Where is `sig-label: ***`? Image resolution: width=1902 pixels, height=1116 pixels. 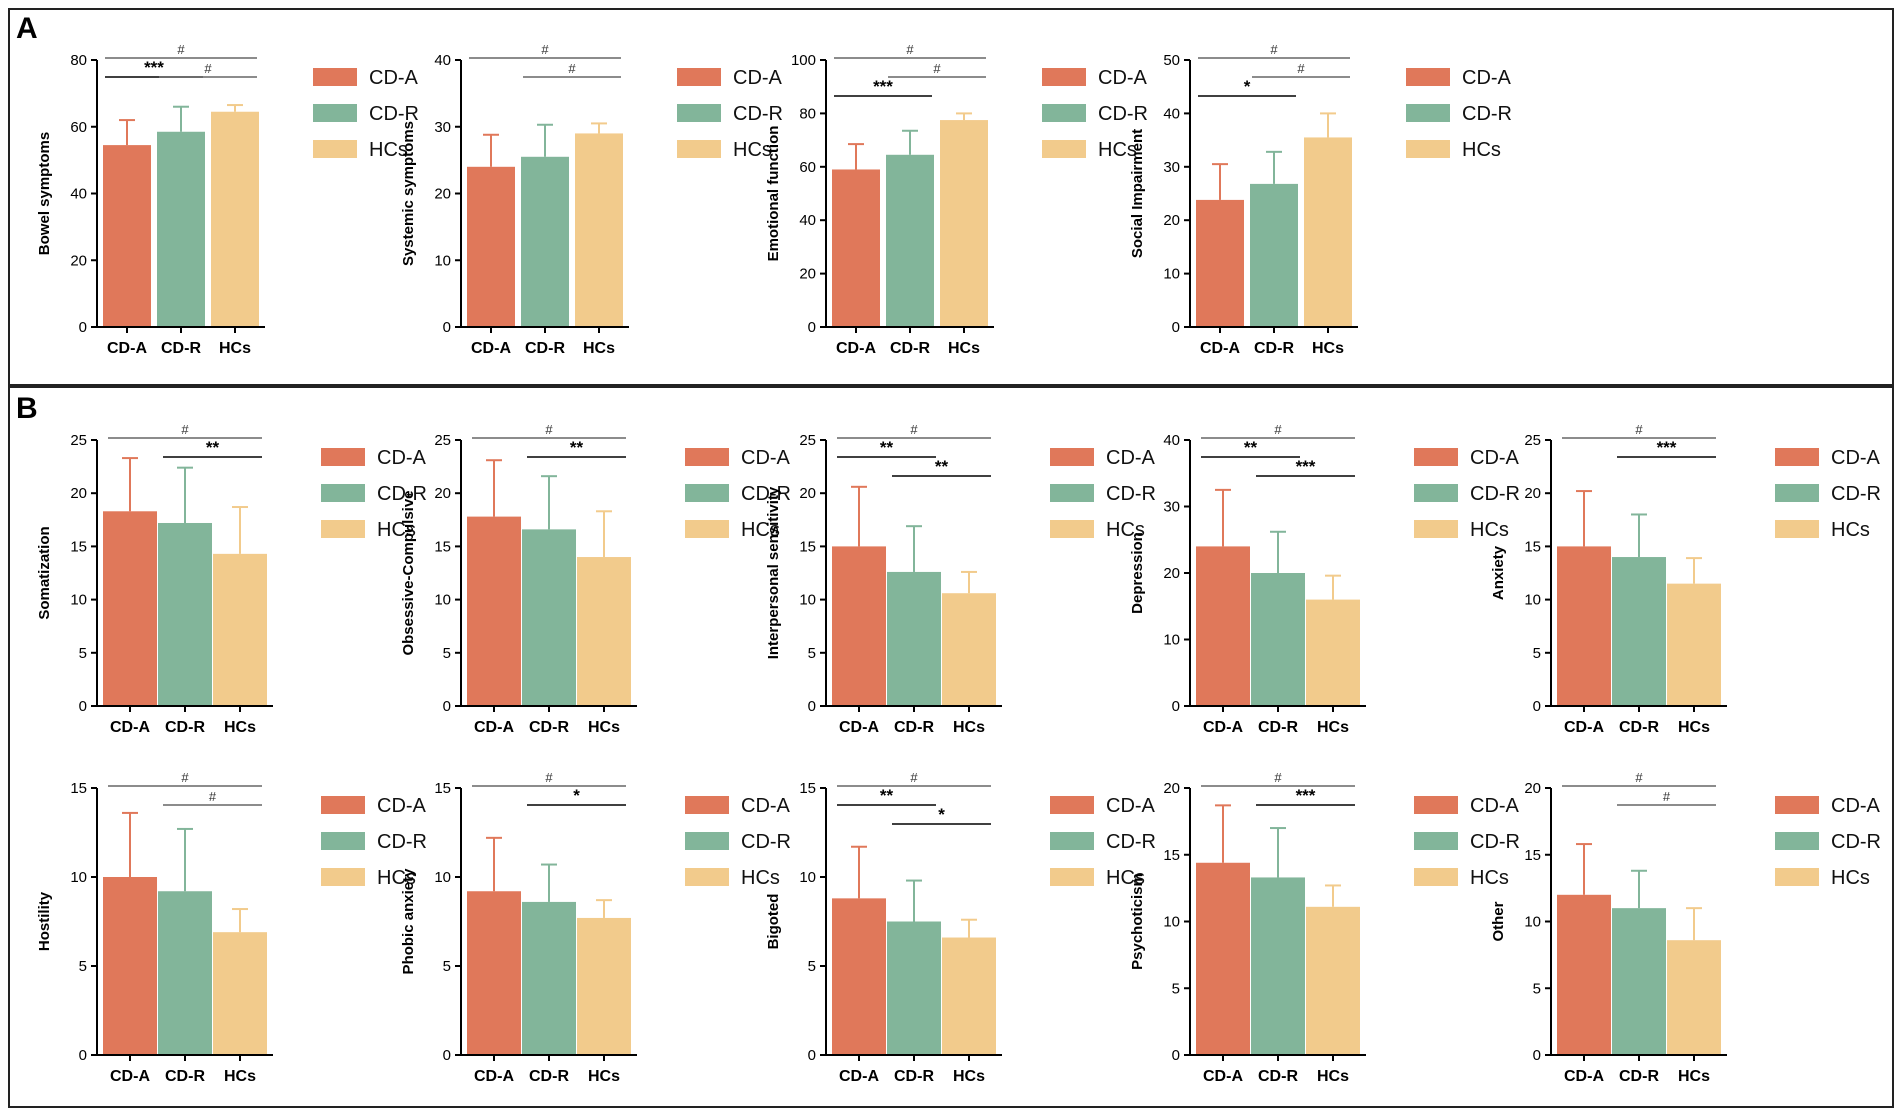
sig-label: *** is located at coordinates (154, 67).